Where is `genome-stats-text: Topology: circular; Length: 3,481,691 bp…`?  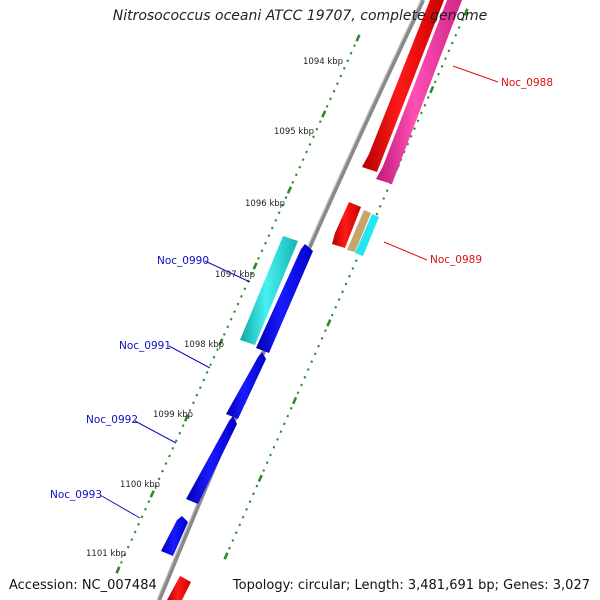
genome-stats-text: Topology: circular; Length: 3,481,691 bp… is located at coordinates (411, 585).